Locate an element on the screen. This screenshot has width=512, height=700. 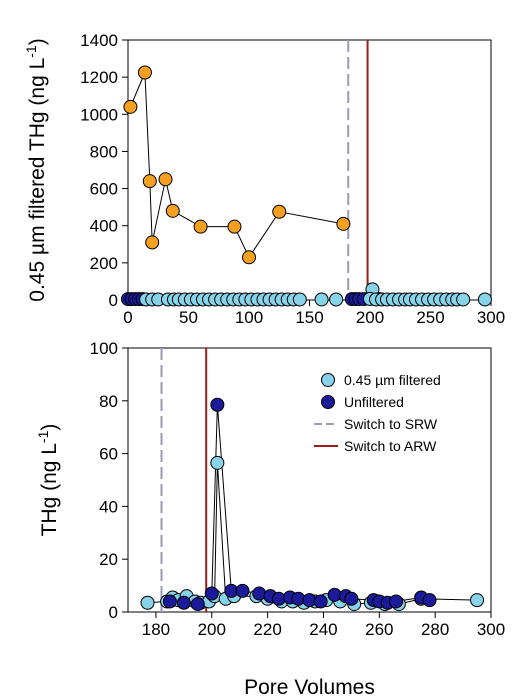
y-tick-label: 20 is located at coordinates (108, 559).